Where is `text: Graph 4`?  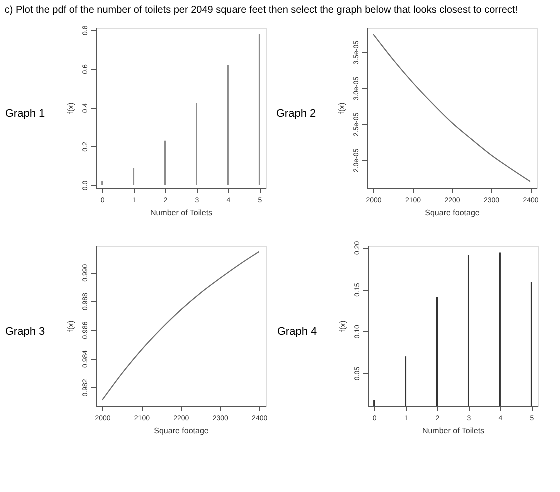 text: Graph 4 is located at coordinates (297, 332).